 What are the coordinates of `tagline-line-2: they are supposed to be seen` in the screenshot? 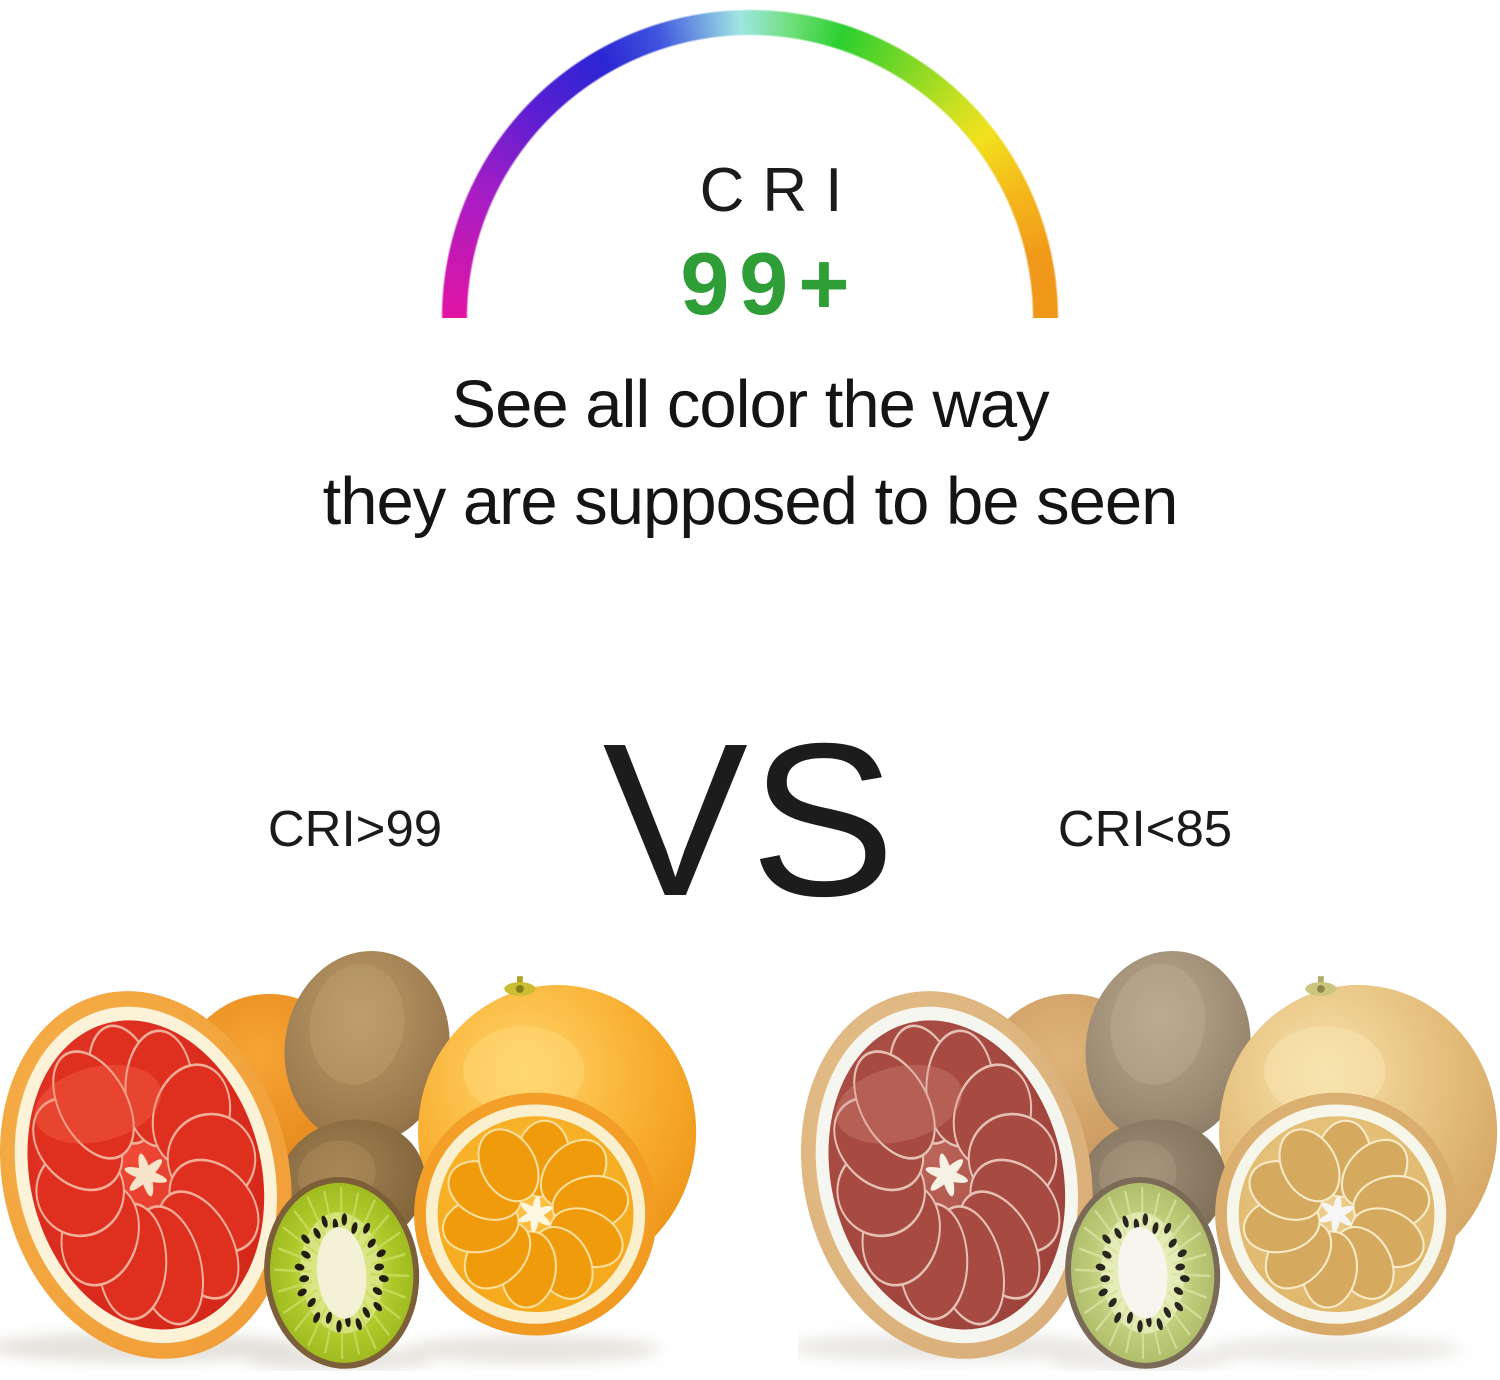 It's located at (750, 501).